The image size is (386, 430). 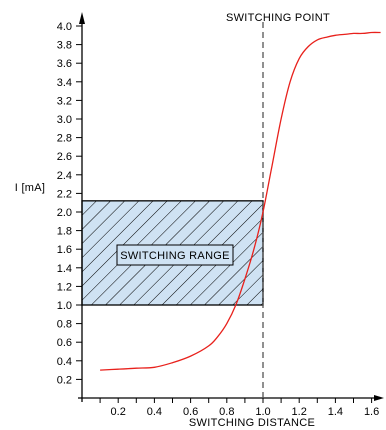 I want to click on y-tick-label: 3.4, so click(x=64, y=83).